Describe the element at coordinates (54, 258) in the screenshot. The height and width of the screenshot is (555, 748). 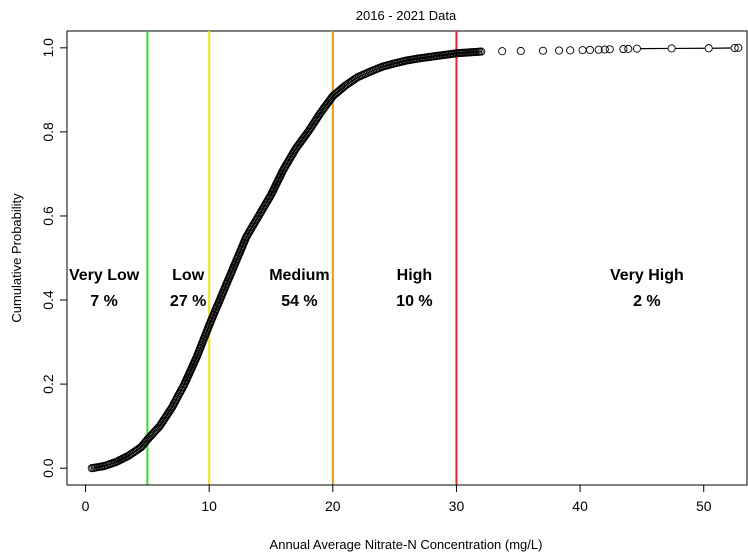
I see `y-axis: 0.0 0.2 0.4 0.6 0.8 1.0` at that location.